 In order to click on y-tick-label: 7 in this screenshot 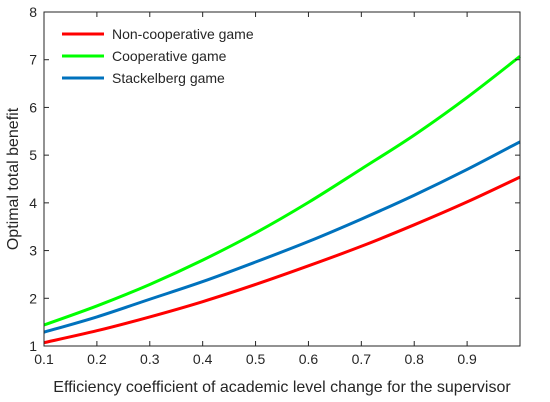, I will do `click(33, 60)`.